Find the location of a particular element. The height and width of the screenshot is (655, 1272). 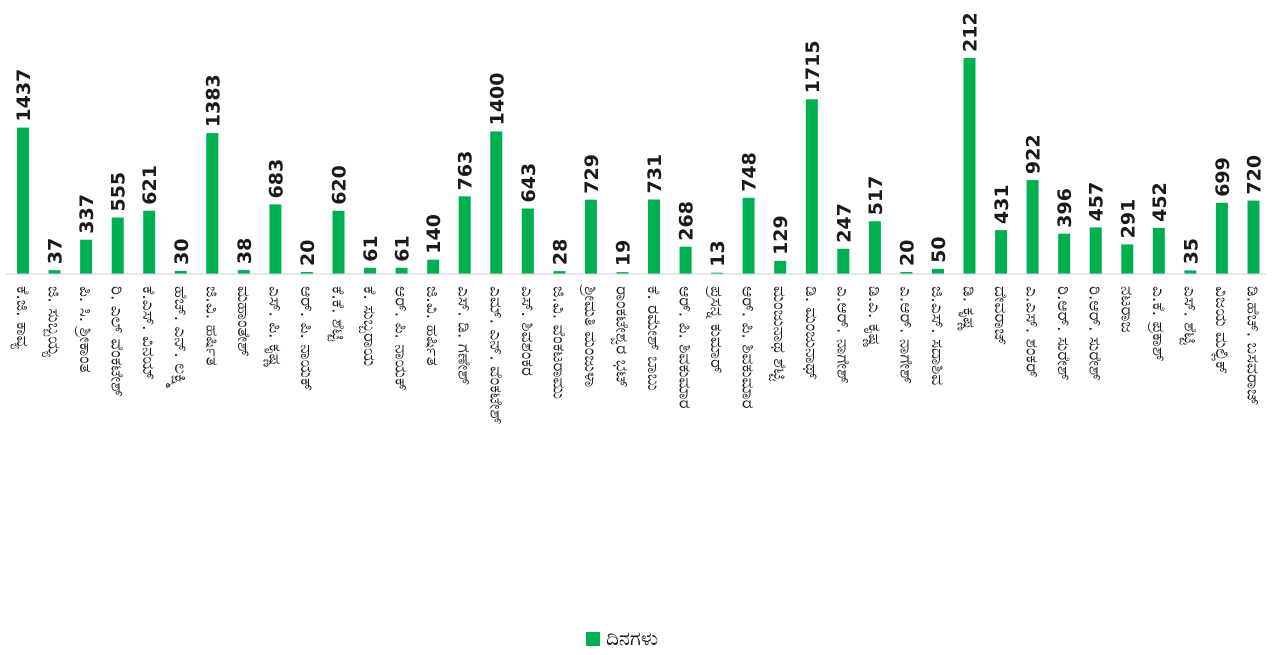

legend: ದಿನಗಳು is located at coordinates (622, 638).